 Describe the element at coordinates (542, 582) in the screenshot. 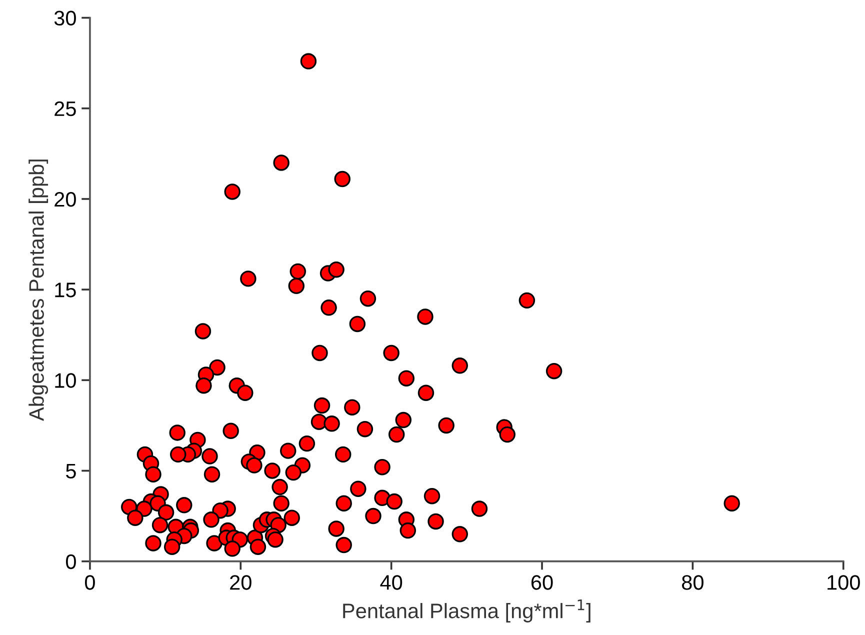

I see `x-tick-label: 60` at that location.